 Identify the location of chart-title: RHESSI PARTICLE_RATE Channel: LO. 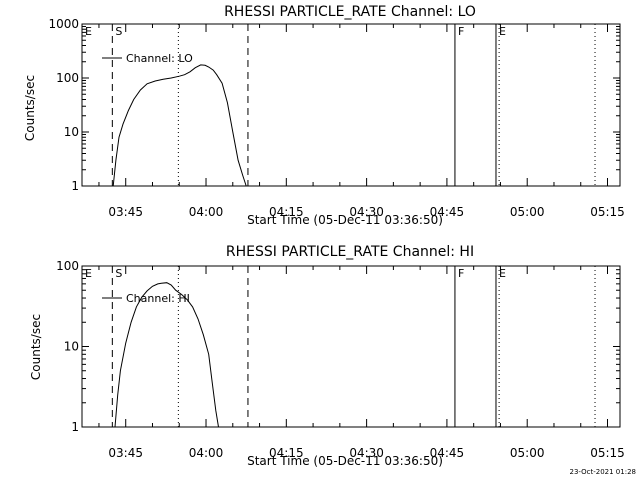
(350, 12).